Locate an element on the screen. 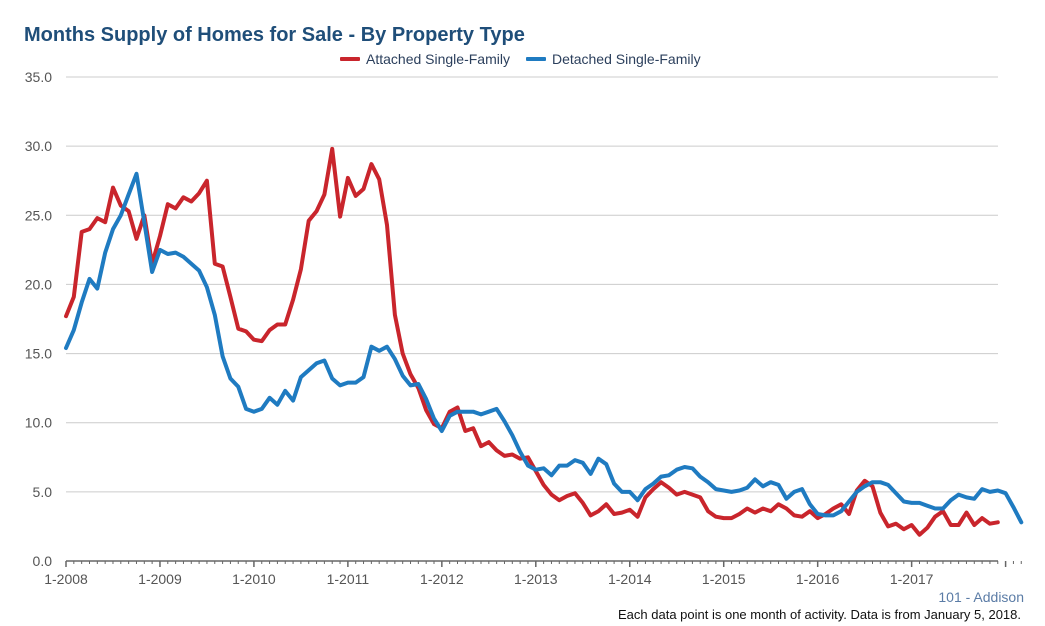 The width and height of the screenshot is (1045, 626). legend-swatch-attached is located at coordinates (350, 59).